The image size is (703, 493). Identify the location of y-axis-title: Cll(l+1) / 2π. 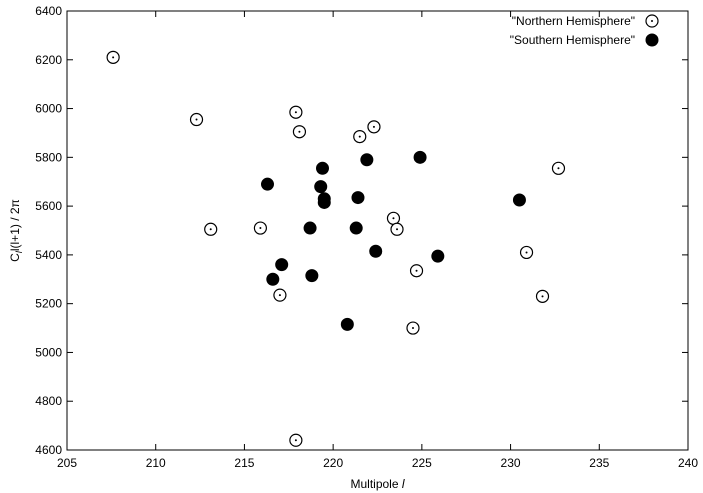
(16, 230).